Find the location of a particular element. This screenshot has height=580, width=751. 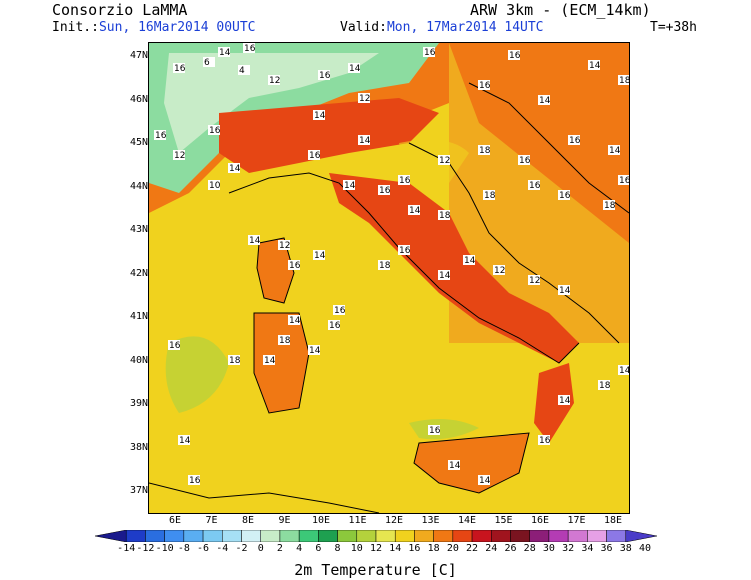

colorbar is located at coordinates (376, 536).